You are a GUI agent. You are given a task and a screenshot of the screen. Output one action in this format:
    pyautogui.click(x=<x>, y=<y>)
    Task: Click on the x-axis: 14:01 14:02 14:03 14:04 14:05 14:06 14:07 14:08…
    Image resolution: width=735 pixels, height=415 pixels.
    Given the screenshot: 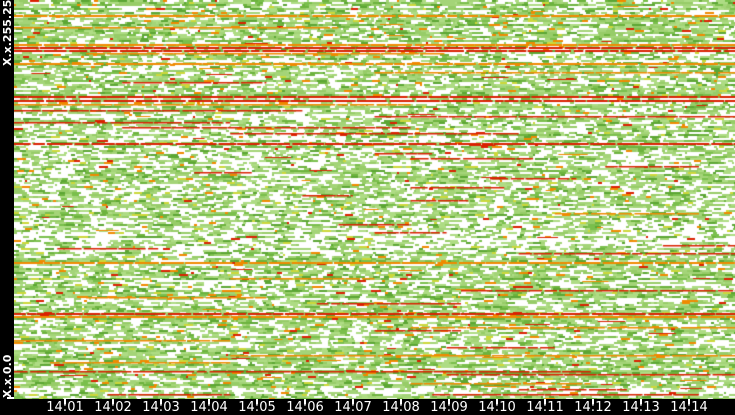 What is the action you would take?
    pyautogui.click(x=367, y=407)
    